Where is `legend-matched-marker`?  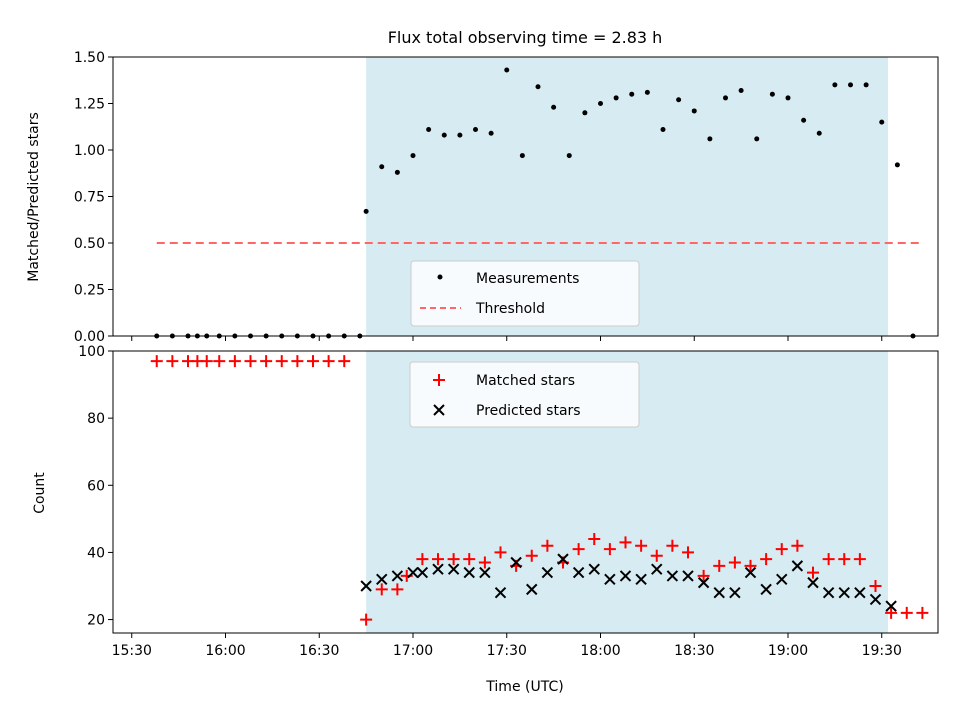
legend-matched-marker is located at coordinates (439, 380).